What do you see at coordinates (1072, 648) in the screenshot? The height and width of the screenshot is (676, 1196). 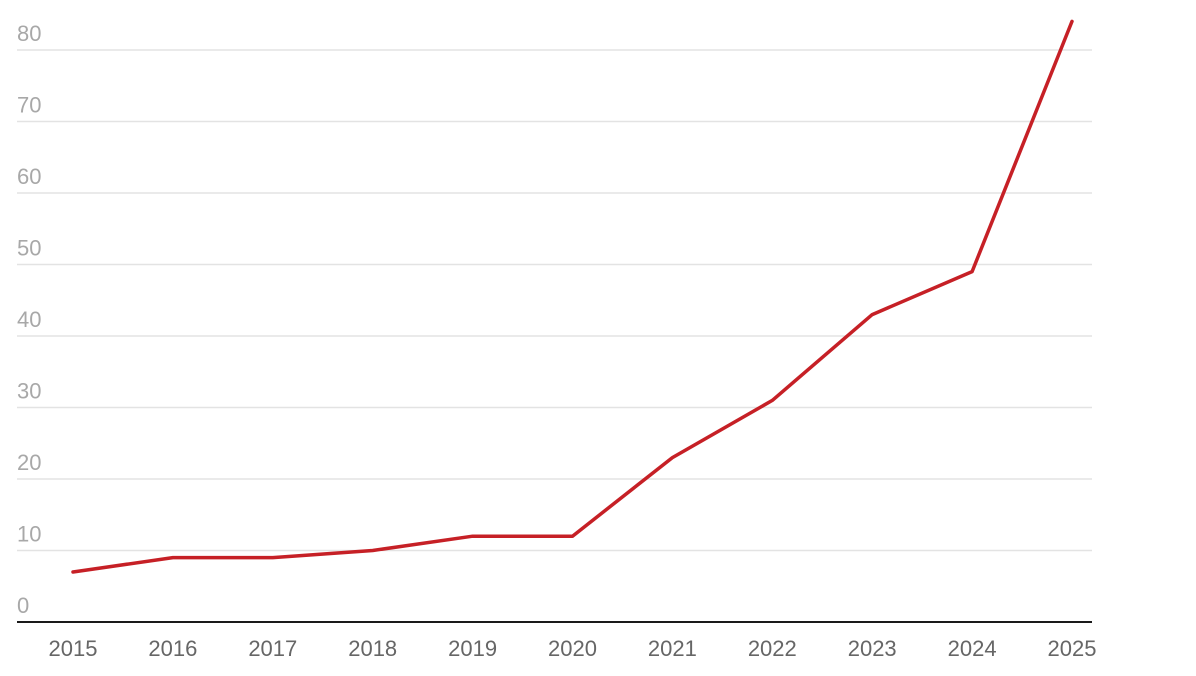 I see `x-tick-label: 2025` at bounding box center [1072, 648].